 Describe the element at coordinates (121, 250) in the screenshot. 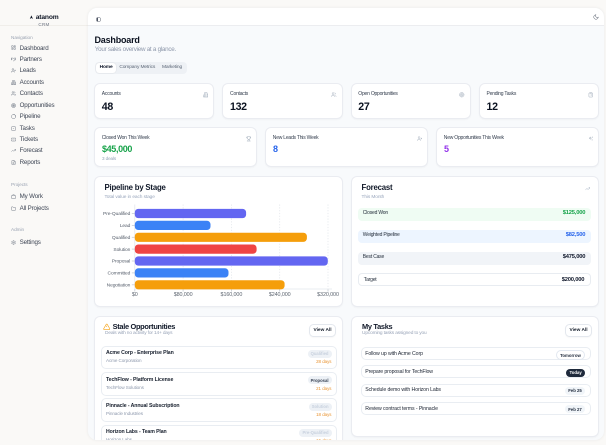

I see `svg-text: Solution` at that location.